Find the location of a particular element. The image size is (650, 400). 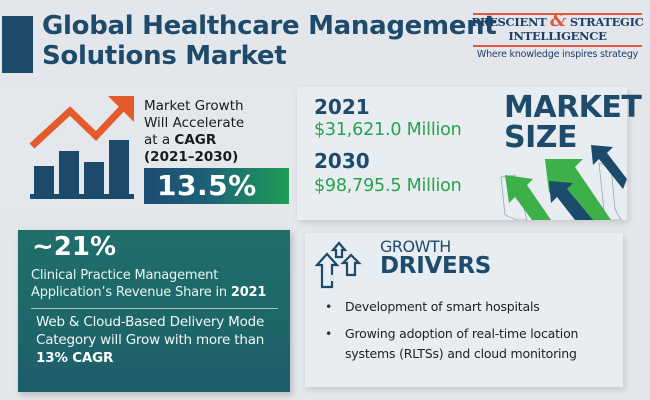

logo-top-rule is located at coordinates (557, 14).